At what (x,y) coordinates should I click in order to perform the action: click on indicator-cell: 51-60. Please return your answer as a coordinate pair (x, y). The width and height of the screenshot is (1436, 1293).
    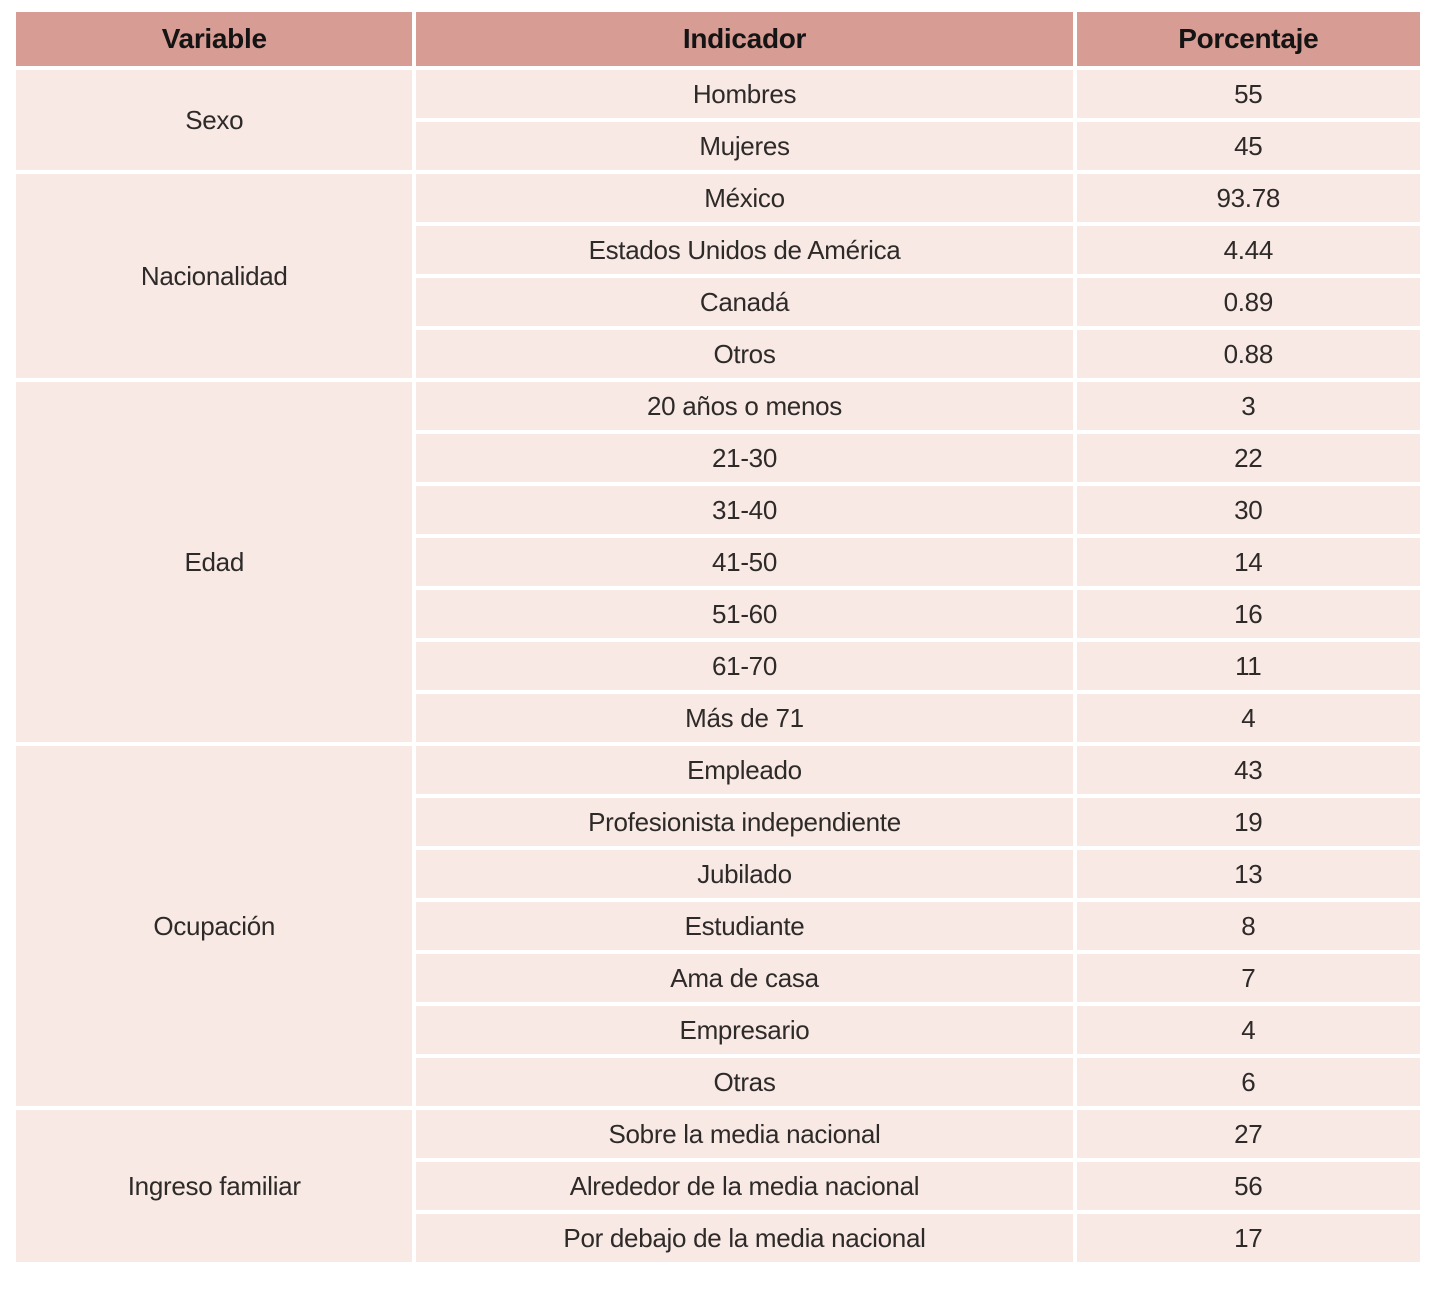
    Looking at the image, I should click on (744, 614).